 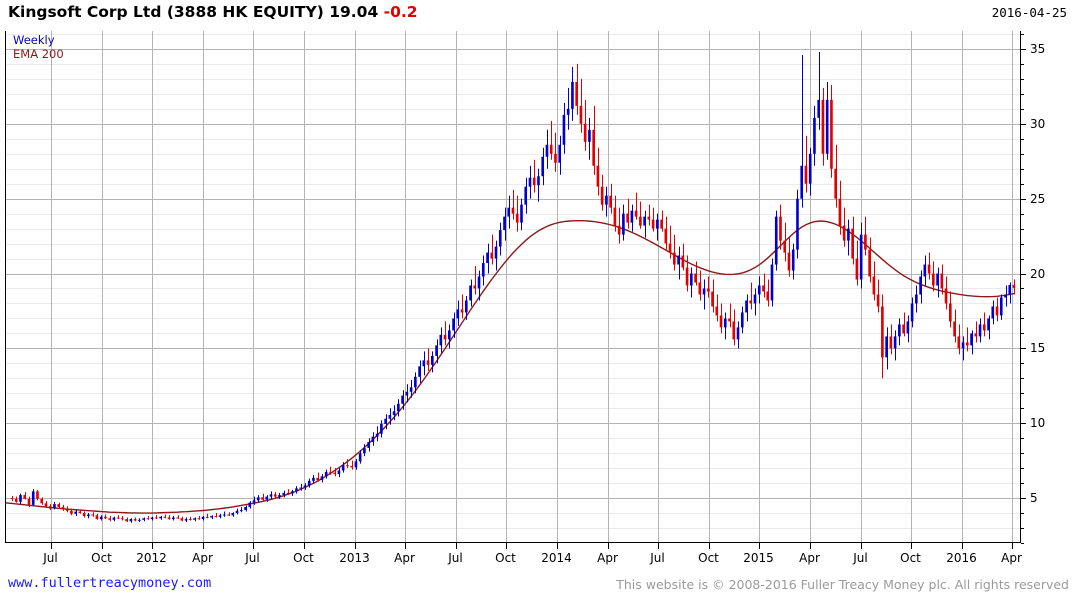 I want to click on x-axis-label: 2013, so click(x=354, y=558).